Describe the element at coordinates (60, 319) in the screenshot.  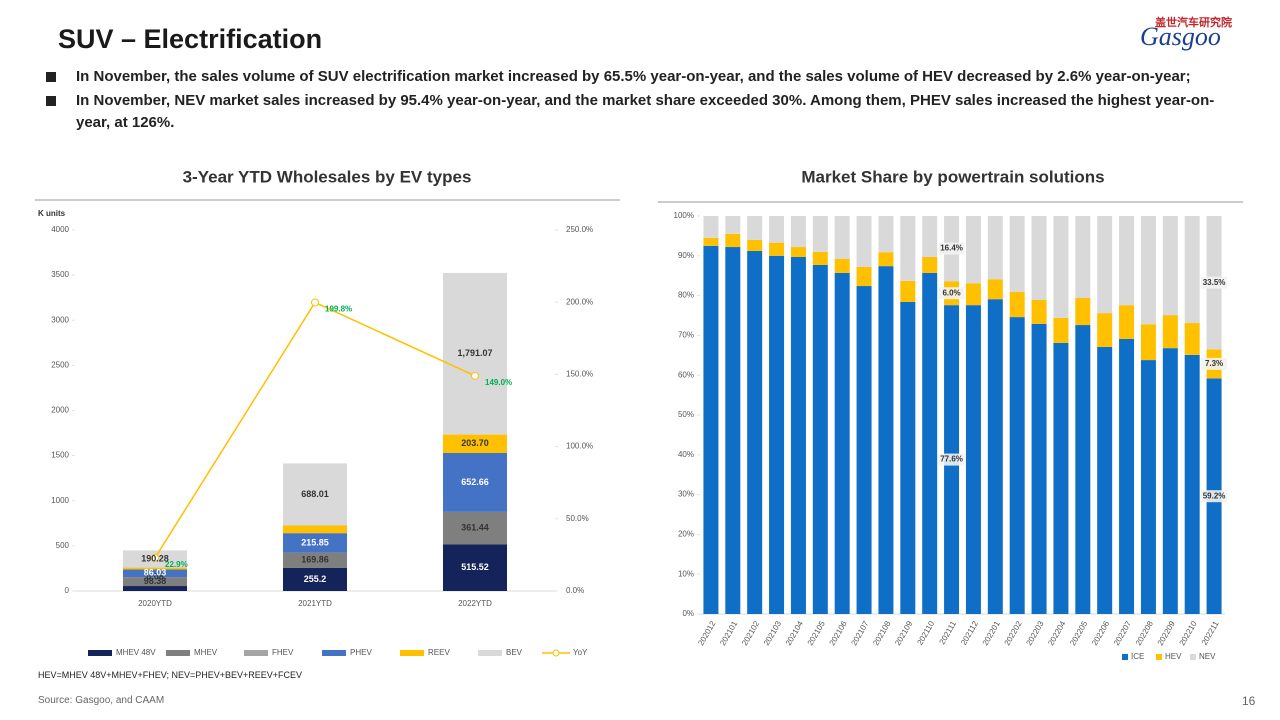
I see `y-tick-label: 3000` at that location.